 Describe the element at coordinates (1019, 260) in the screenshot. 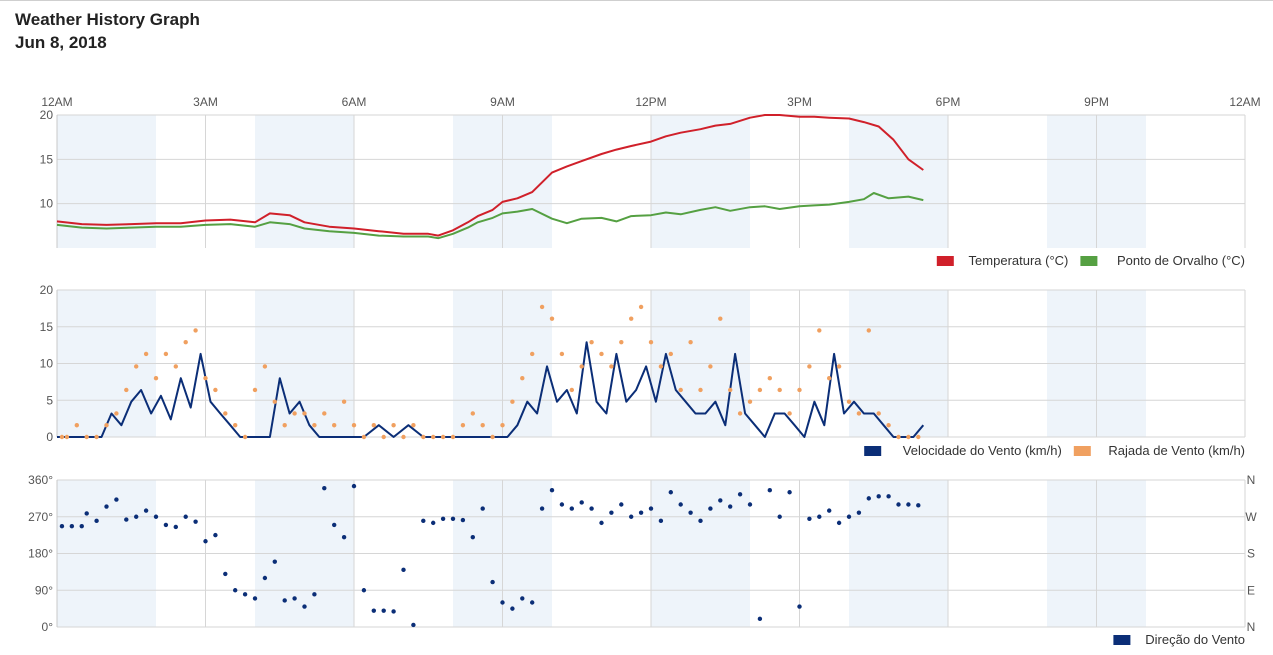

I see `legend-label: Temperatura (°C)` at that location.